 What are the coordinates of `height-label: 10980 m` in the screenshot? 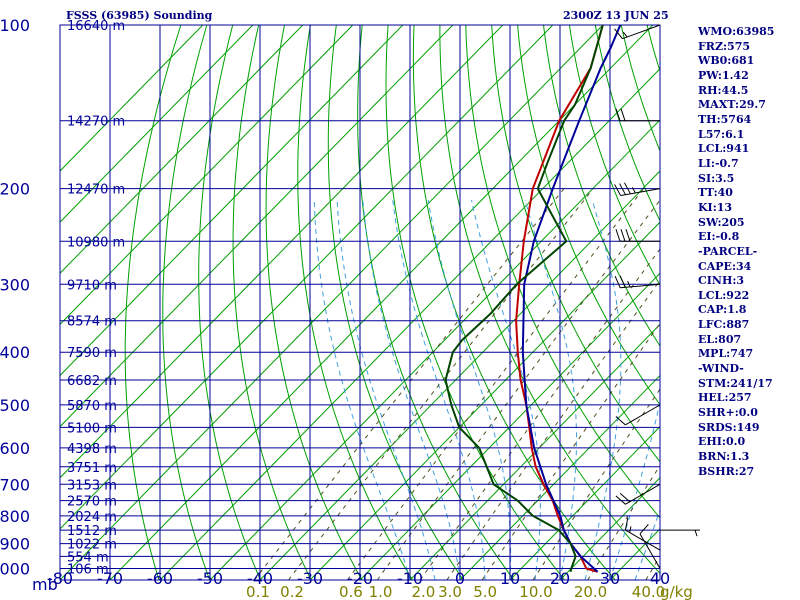 It's located at (96, 242).